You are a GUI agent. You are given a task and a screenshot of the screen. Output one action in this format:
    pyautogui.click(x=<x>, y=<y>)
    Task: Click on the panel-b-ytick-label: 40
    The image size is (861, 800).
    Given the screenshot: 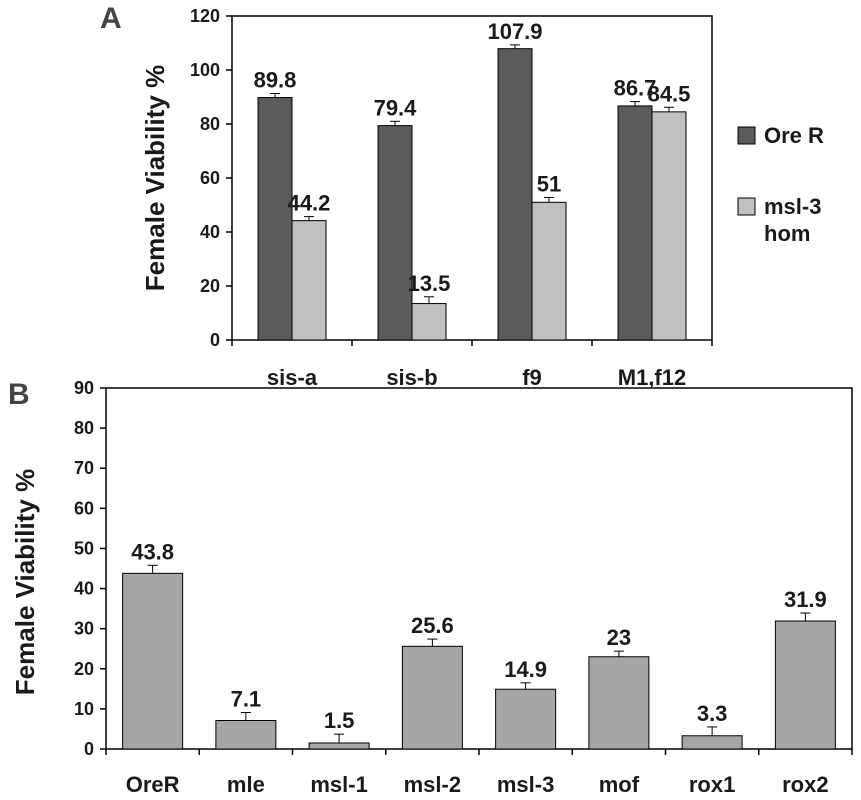 What is the action you would take?
    pyautogui.click(x=84, y=589)
    